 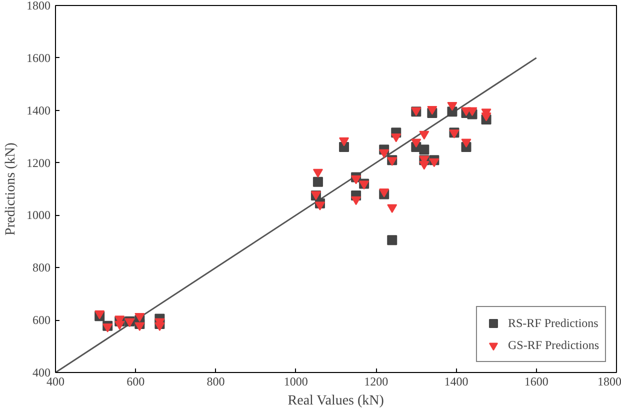 What do you see at coordinates (553, 323) in the screenshot?
I see `legend-label: RS-RF Predictions` at bounding box center [553, 323].